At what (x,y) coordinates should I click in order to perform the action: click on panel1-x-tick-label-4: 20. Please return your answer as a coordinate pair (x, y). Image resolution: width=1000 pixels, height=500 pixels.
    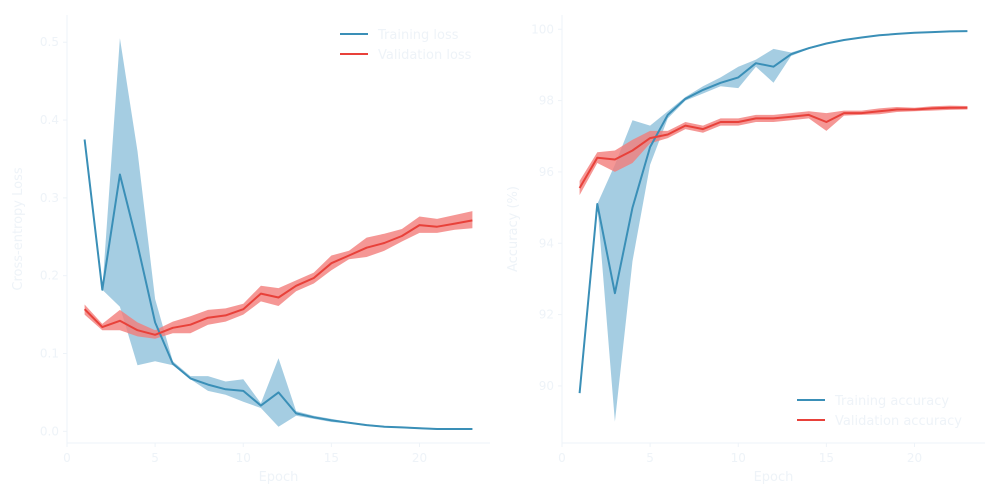
    Looking at the image, I should click on (419, 458).